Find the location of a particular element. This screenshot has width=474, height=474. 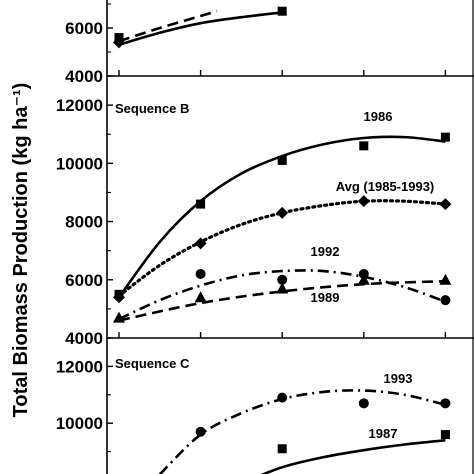

series-annotation: 1993 is located at coordinates (398, 378).